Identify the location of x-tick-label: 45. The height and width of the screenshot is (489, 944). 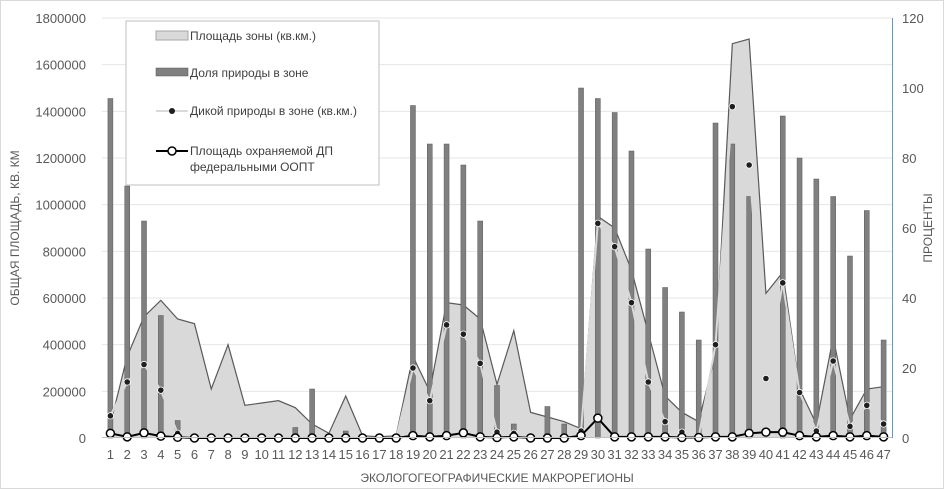
(850, 454).